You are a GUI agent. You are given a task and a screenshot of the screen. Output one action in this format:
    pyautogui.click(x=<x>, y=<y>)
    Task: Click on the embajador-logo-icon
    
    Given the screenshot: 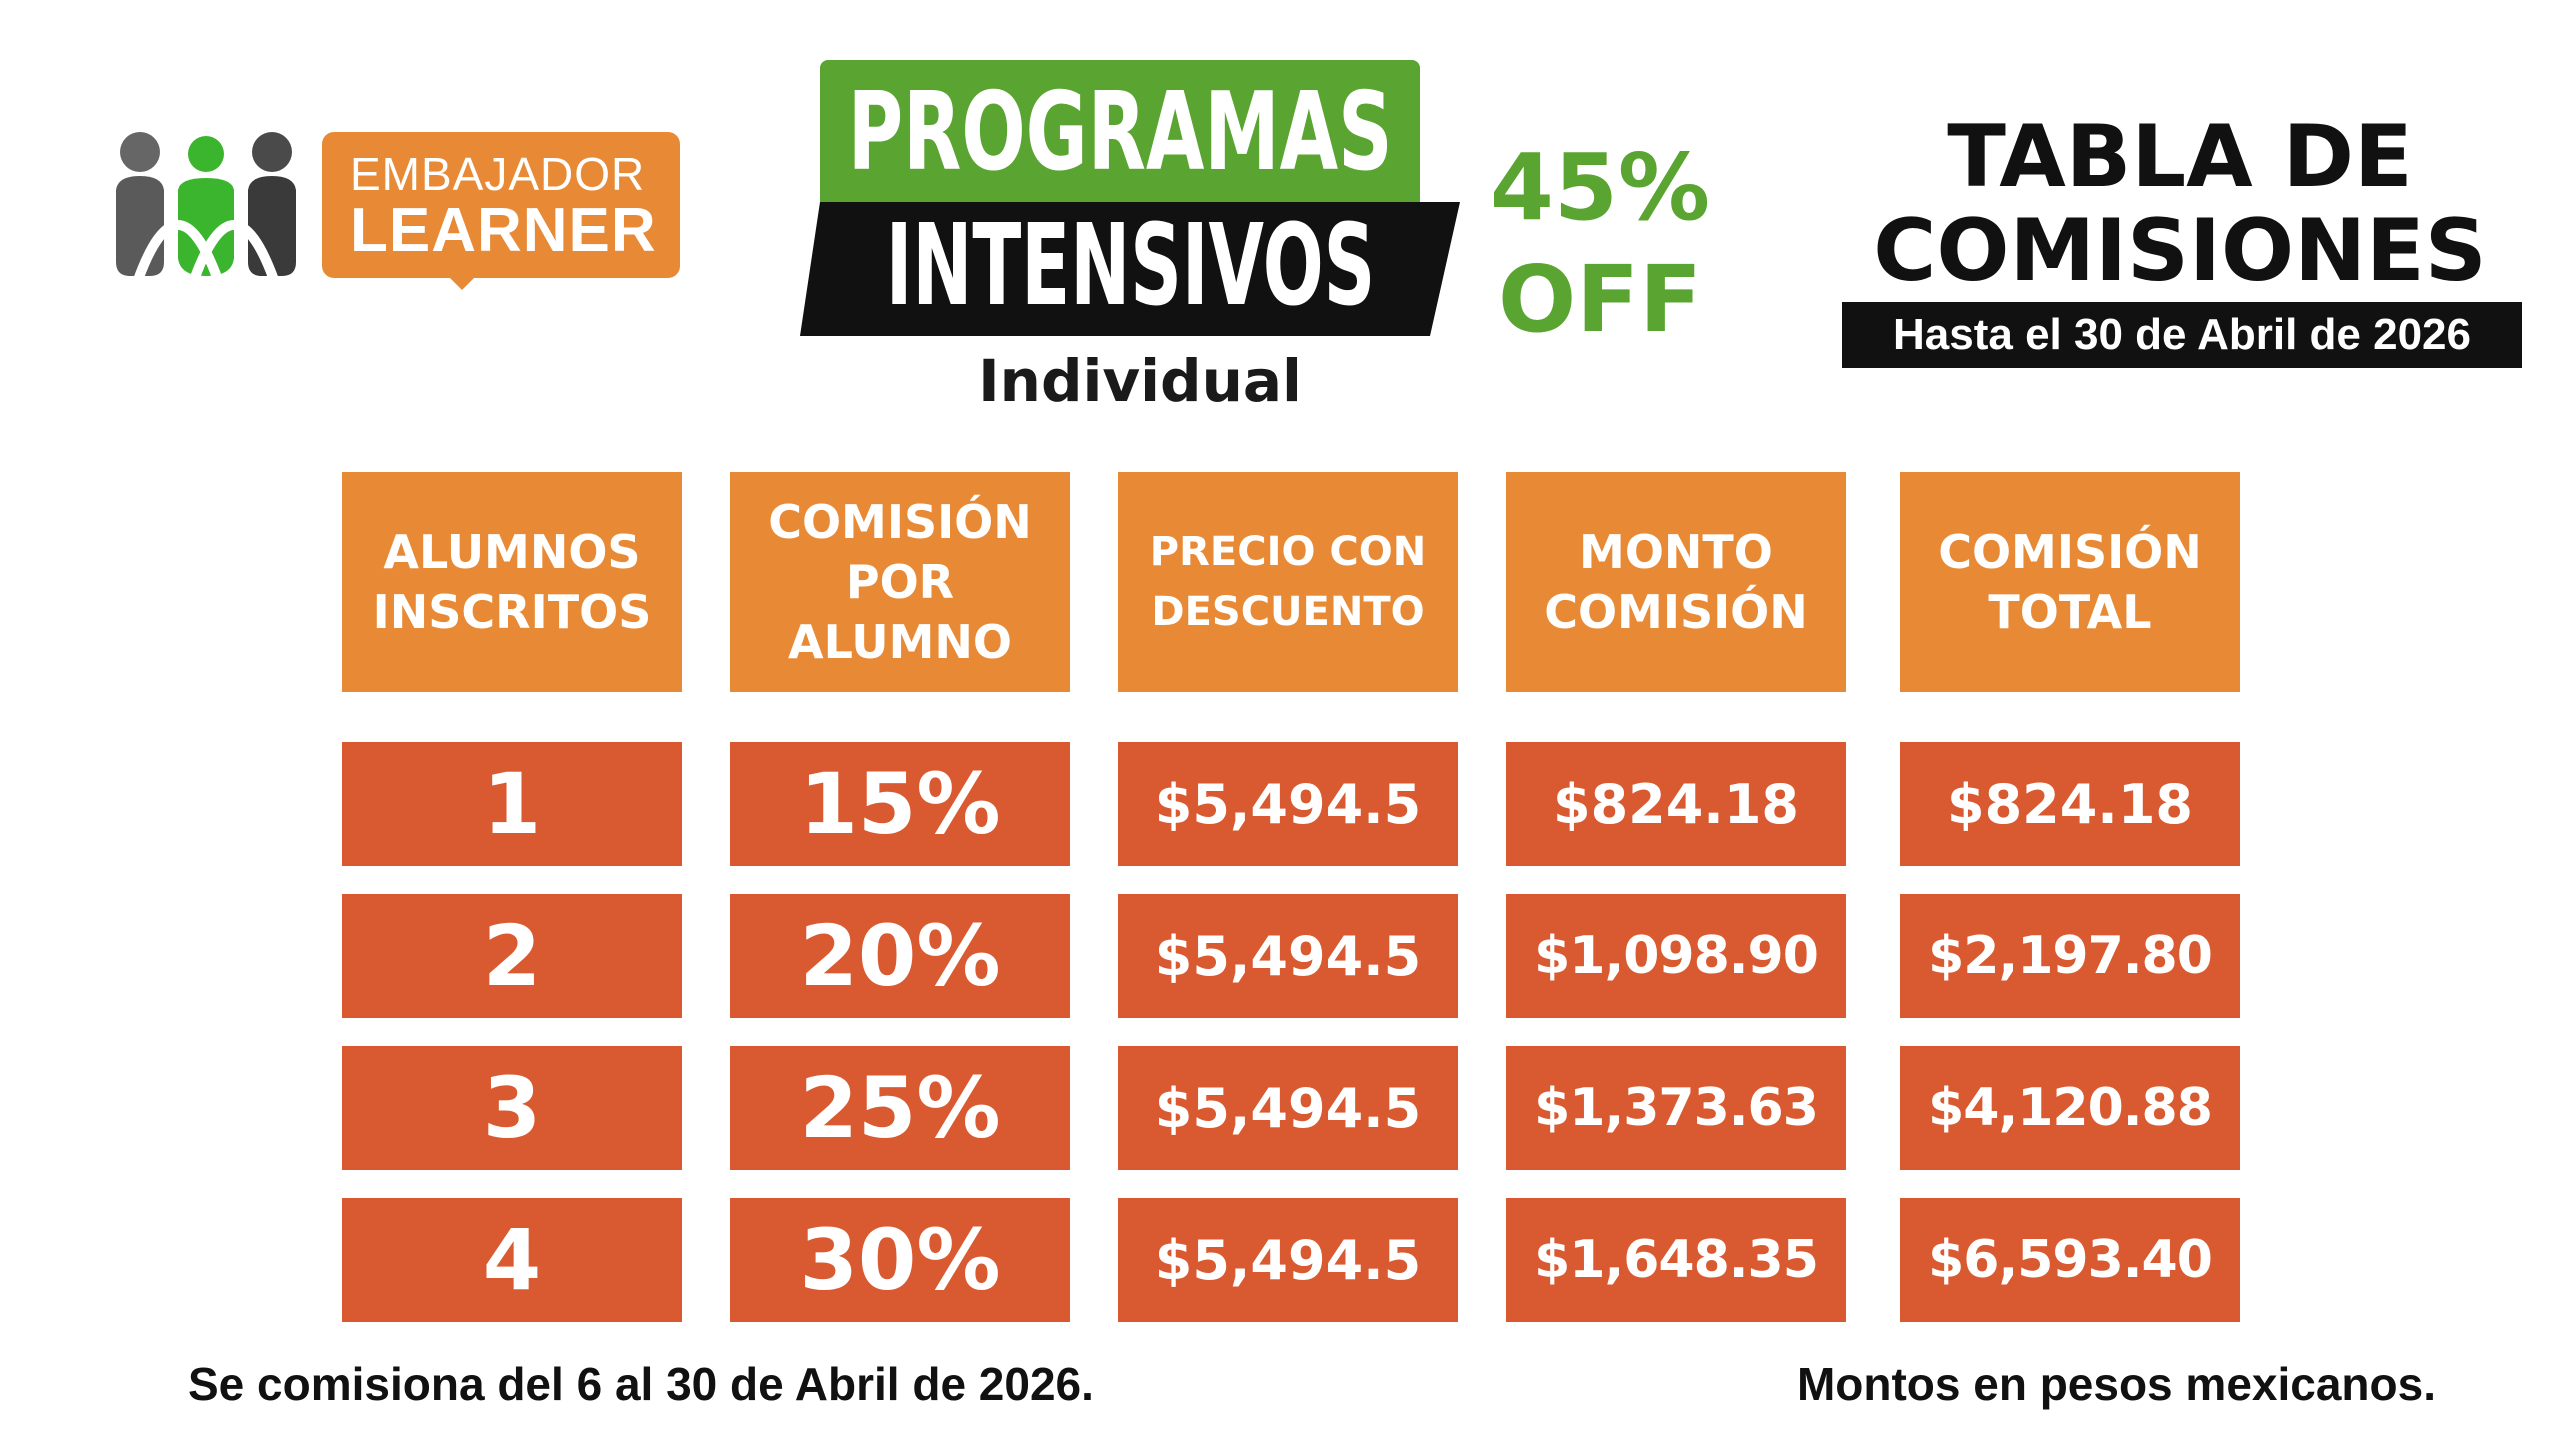 What is the action you would take?
    pyautogui.click(x=206, y=206)
    